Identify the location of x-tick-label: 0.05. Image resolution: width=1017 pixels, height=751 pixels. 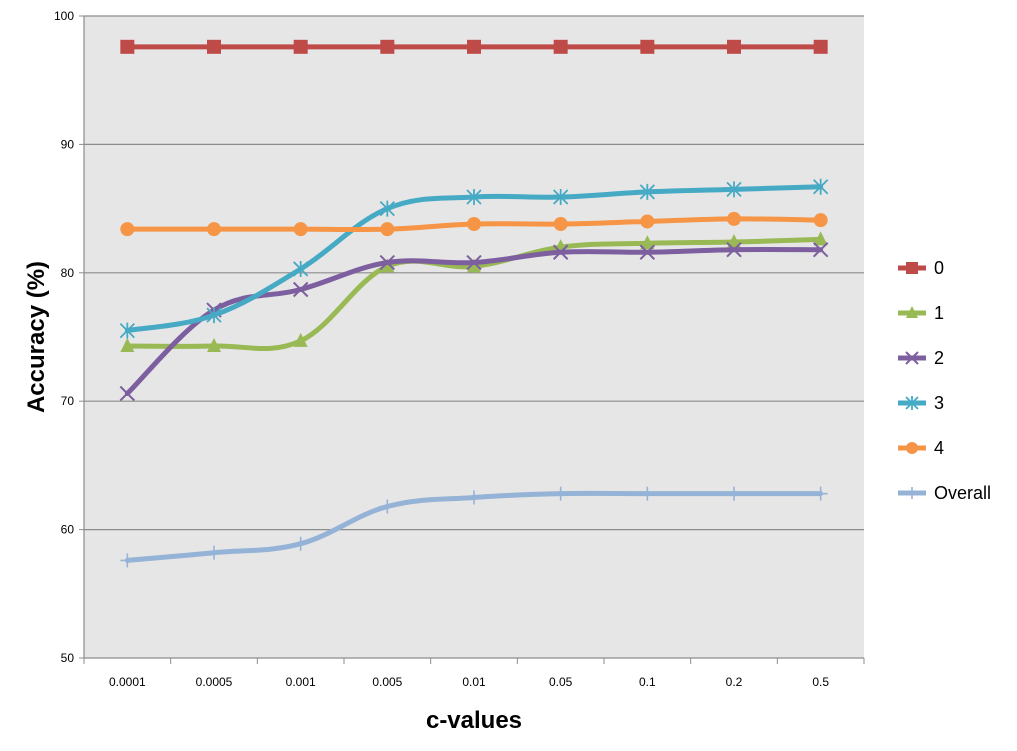
(561, 682).